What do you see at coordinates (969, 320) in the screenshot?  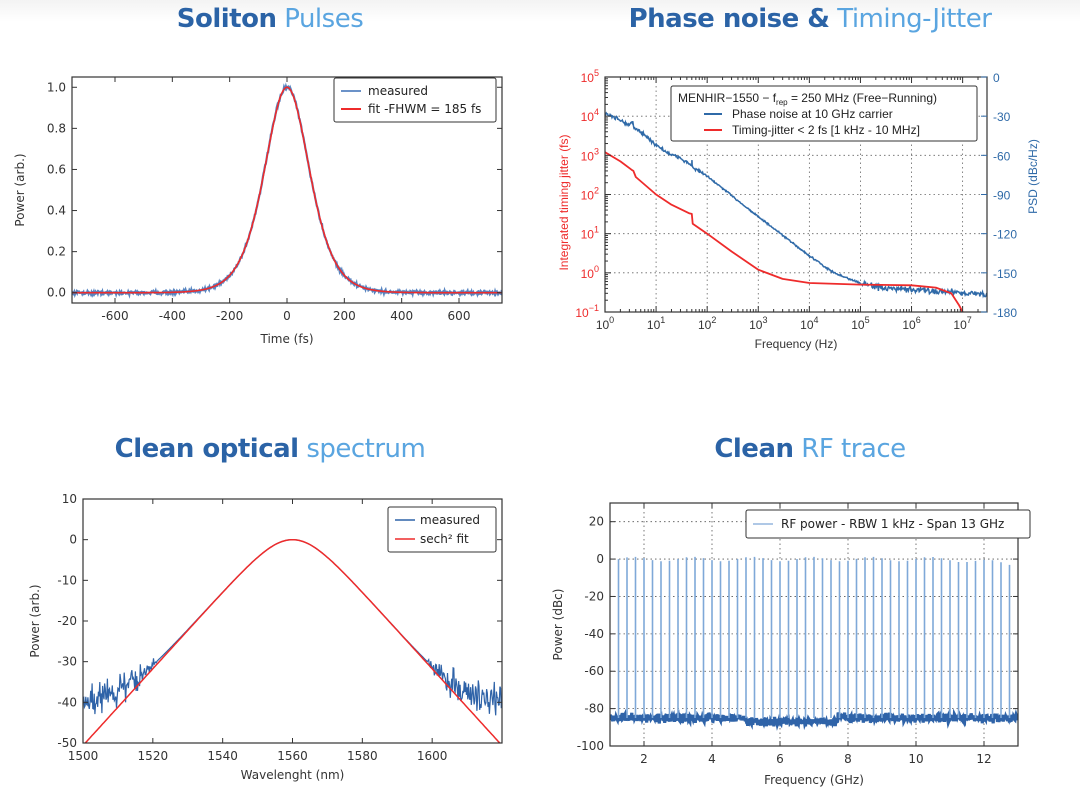 I see `tick-exponent: 7` at bounding box center [969, 320].